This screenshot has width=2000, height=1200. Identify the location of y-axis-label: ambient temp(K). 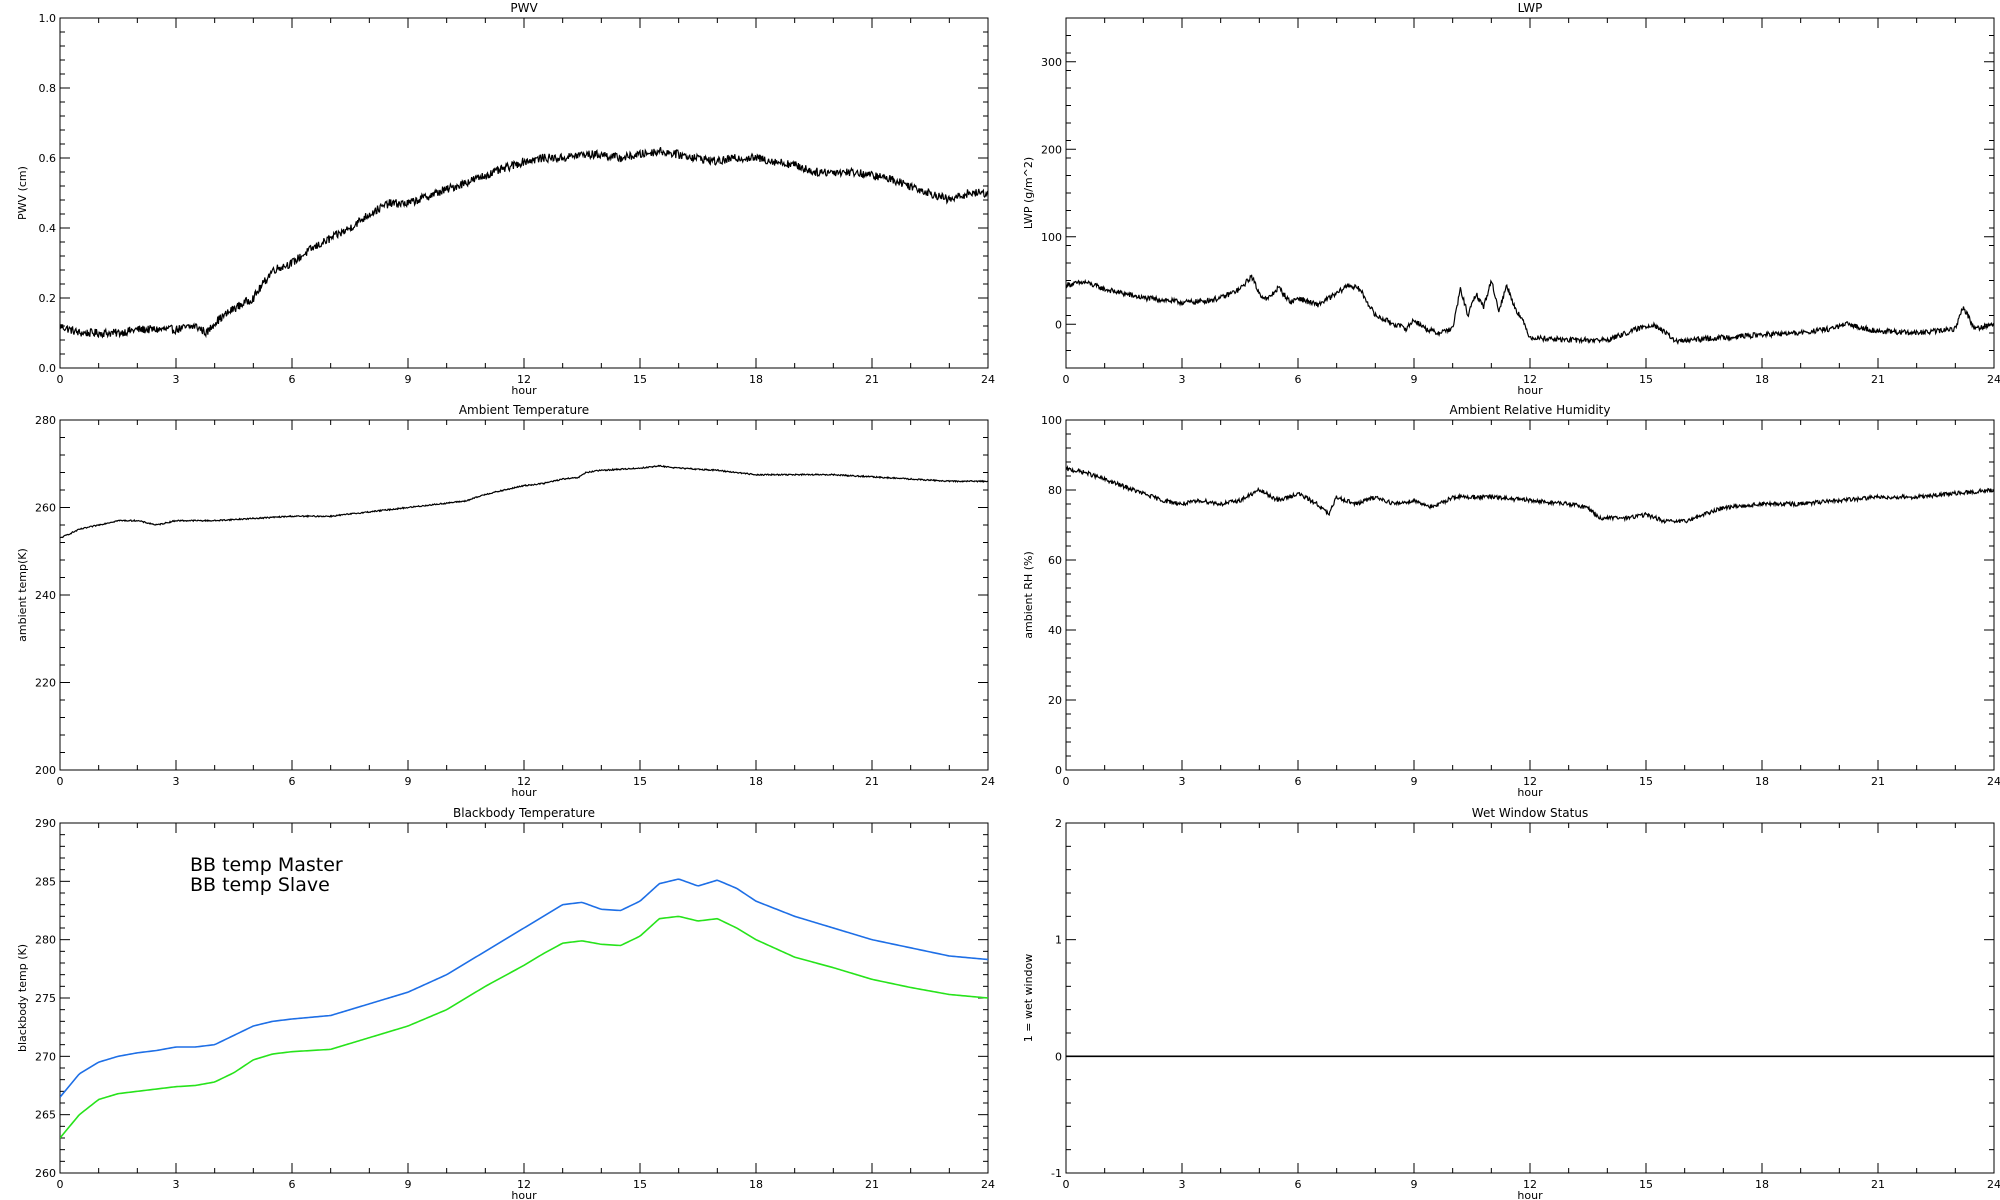
(22, 595).